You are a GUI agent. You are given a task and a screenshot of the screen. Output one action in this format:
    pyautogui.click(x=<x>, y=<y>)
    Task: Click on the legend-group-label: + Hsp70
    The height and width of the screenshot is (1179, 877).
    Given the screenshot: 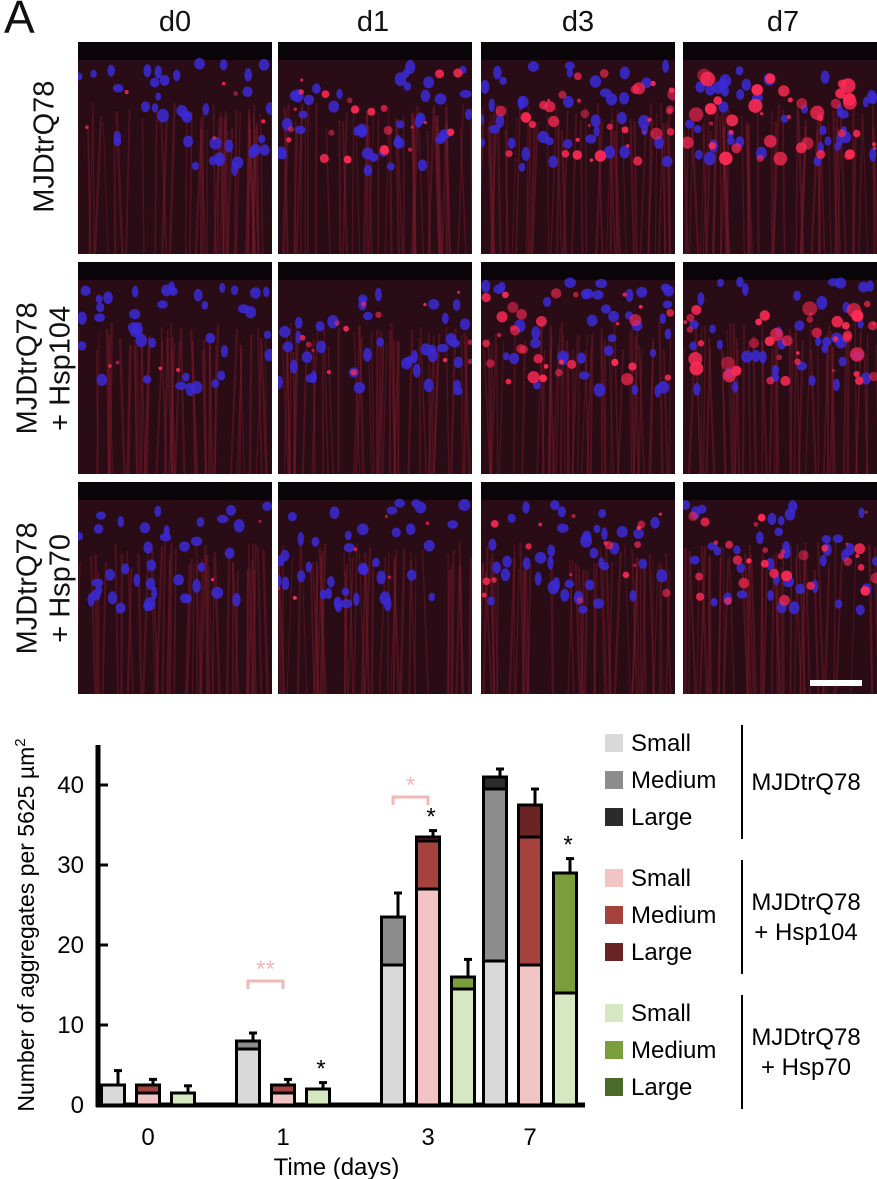 What is the action you would take?
    pyautogui.click(x=806, y=1067)
    